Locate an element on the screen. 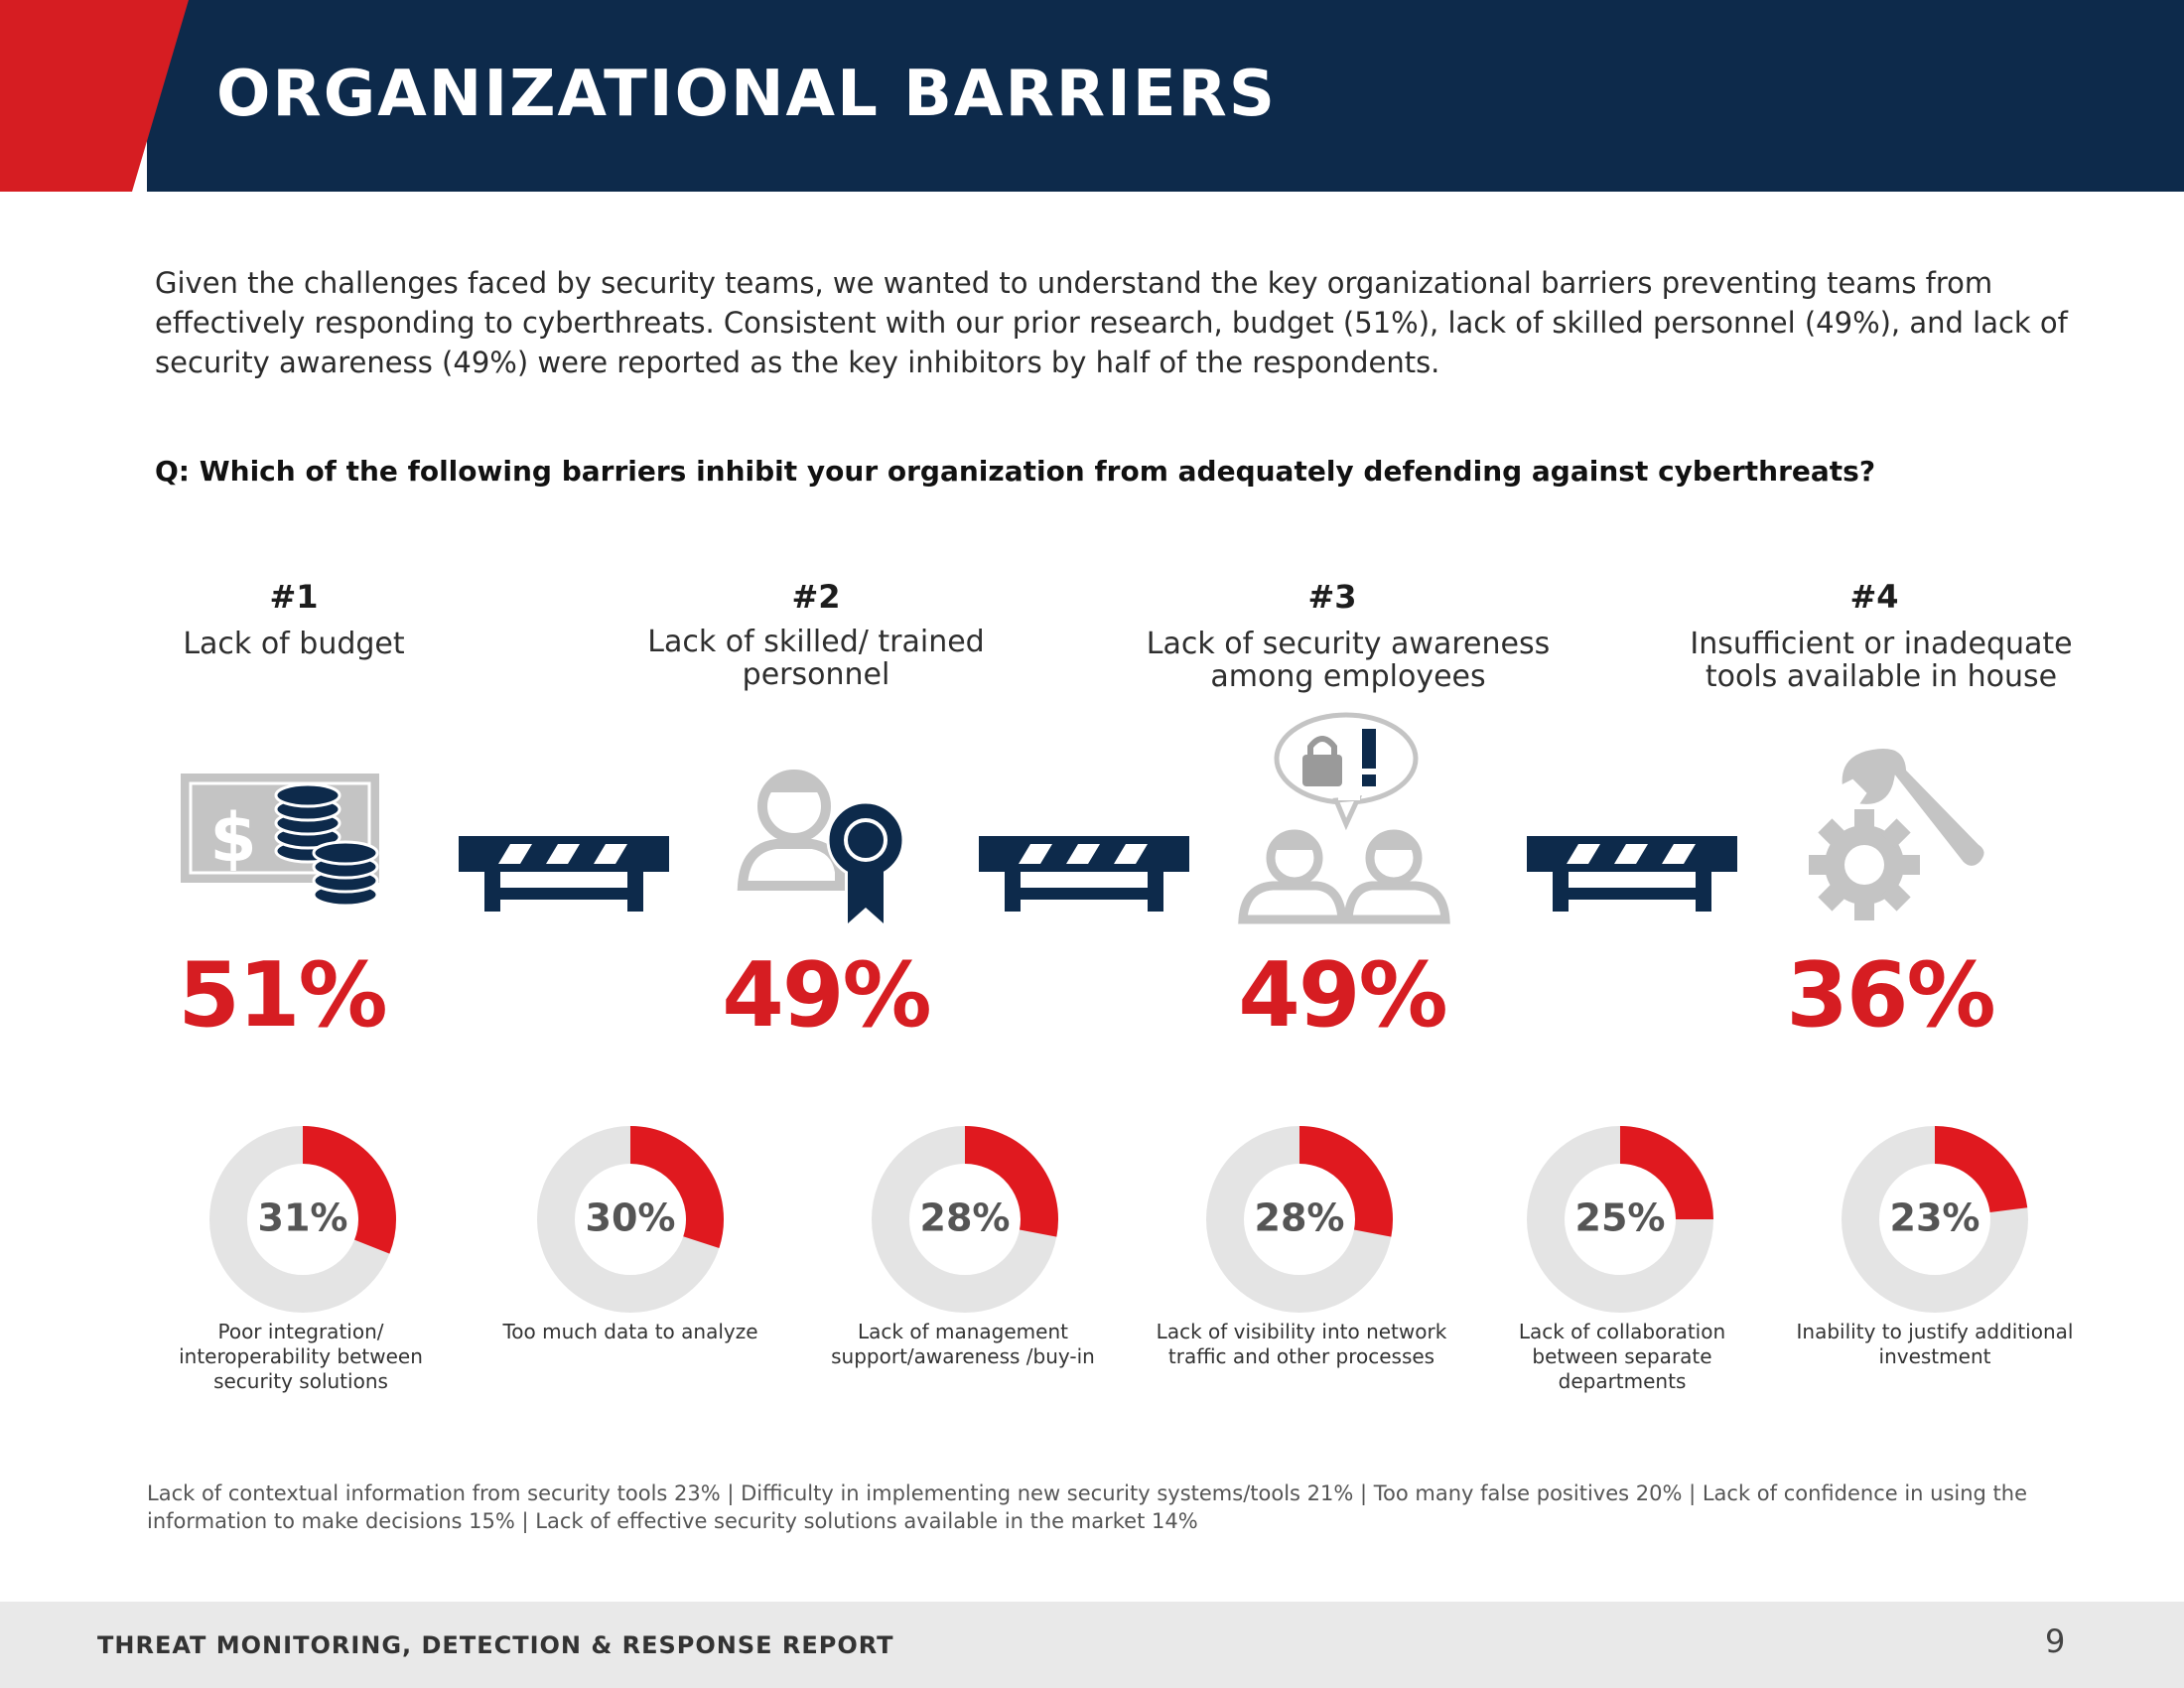  donut-value-label: 25% is located at coordinates (1620, 1218).